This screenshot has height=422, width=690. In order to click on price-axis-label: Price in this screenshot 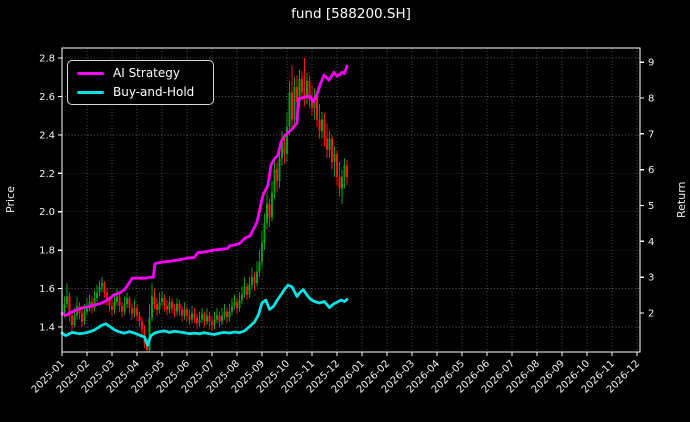, I will do `click(10, 200)`.